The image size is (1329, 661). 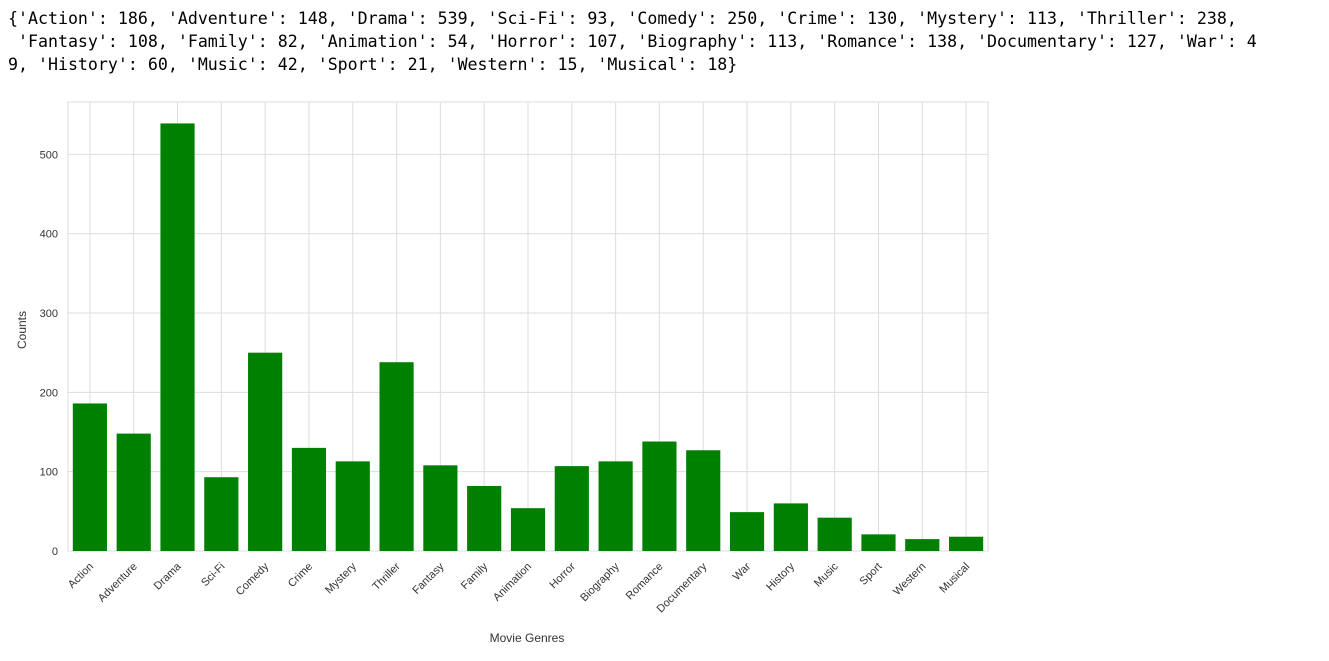 I want to click on y-tick-label: 200, so click(x=49, y=393).